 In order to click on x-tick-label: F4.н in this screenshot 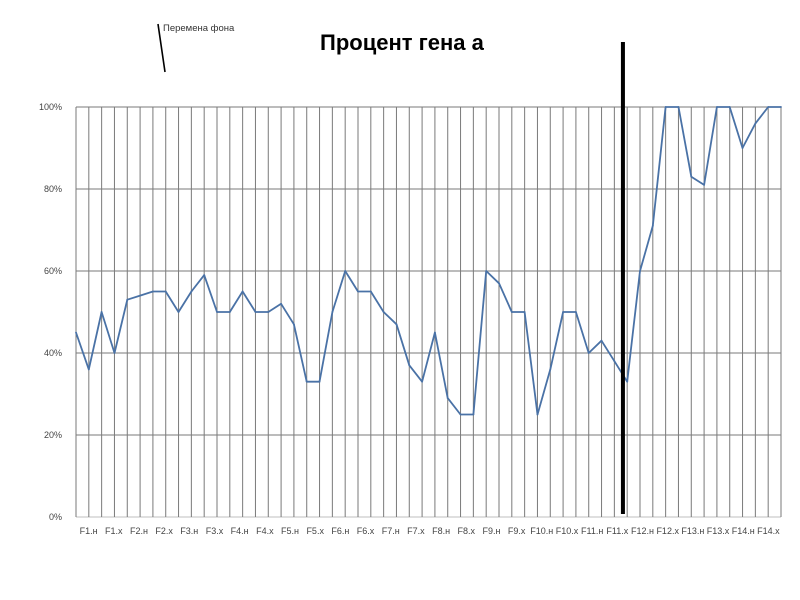, I will do `click(240, 531)`.